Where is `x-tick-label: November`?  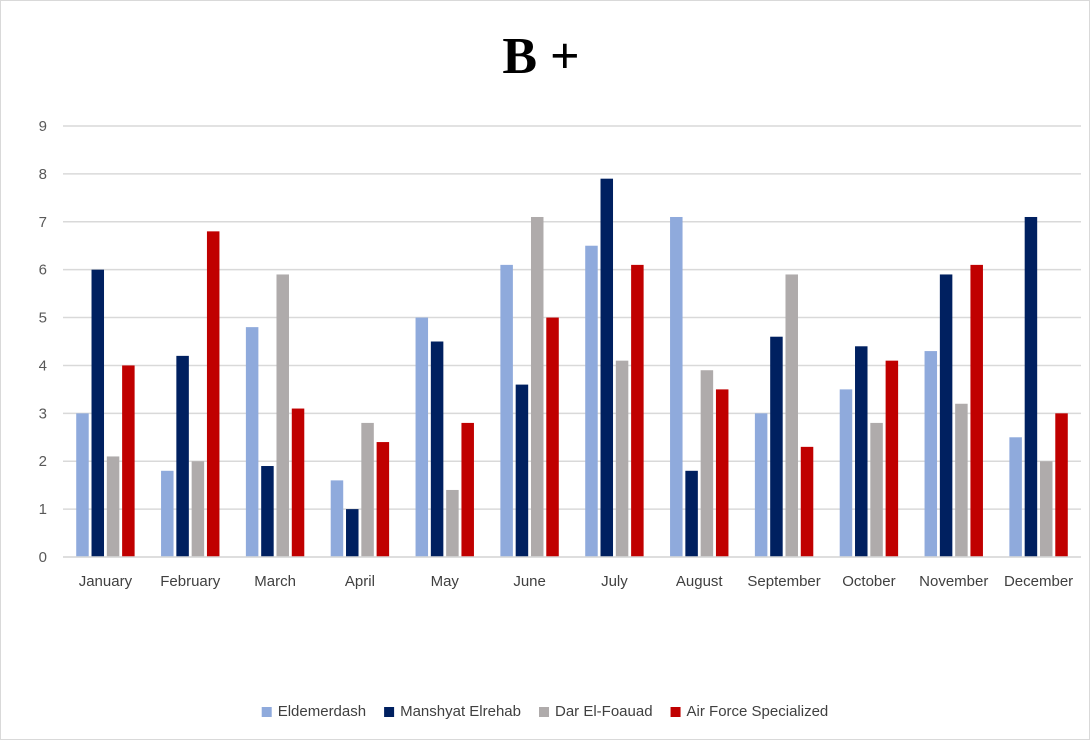
x-tick-label: November is located at coordinates (953, 581).